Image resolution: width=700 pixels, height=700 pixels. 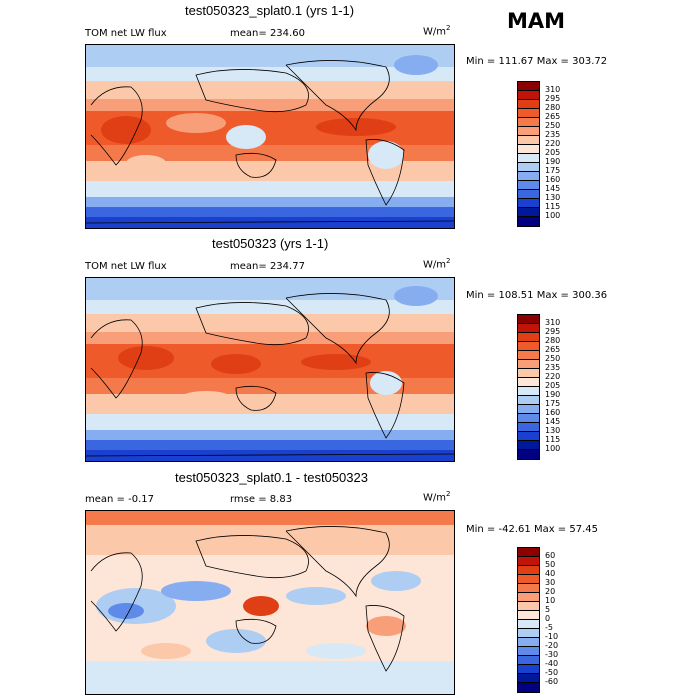 What do you see at coordinates (550, 591) in the screenshot?
I see `colorbar-tick: 20` at bounding box center [550, 591].